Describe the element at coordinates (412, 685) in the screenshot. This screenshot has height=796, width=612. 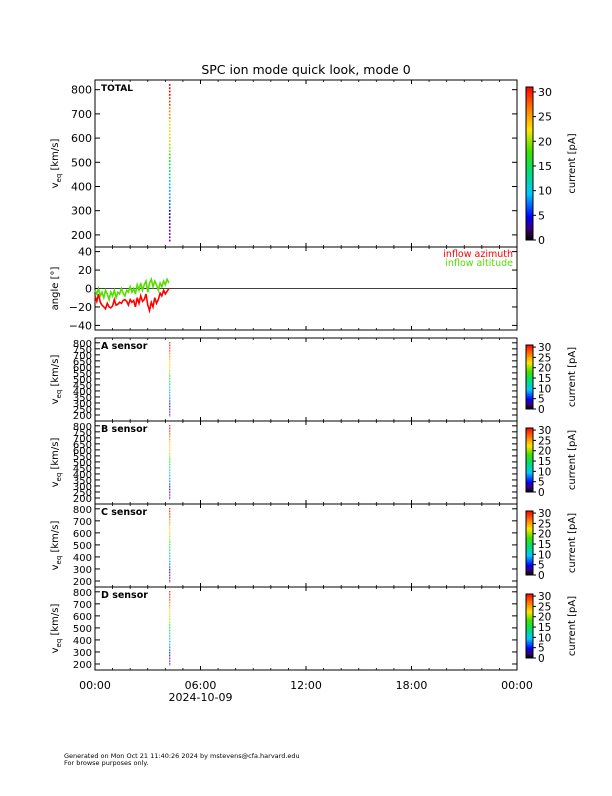
I see `x-tick-label: 18:00` at that location.